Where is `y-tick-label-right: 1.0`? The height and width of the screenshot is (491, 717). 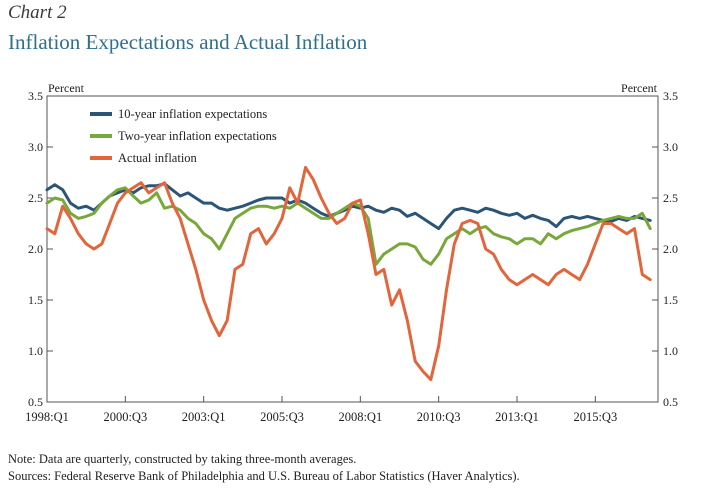
y-tick-label-right: 1.0 is located at coordinates (670, 351).